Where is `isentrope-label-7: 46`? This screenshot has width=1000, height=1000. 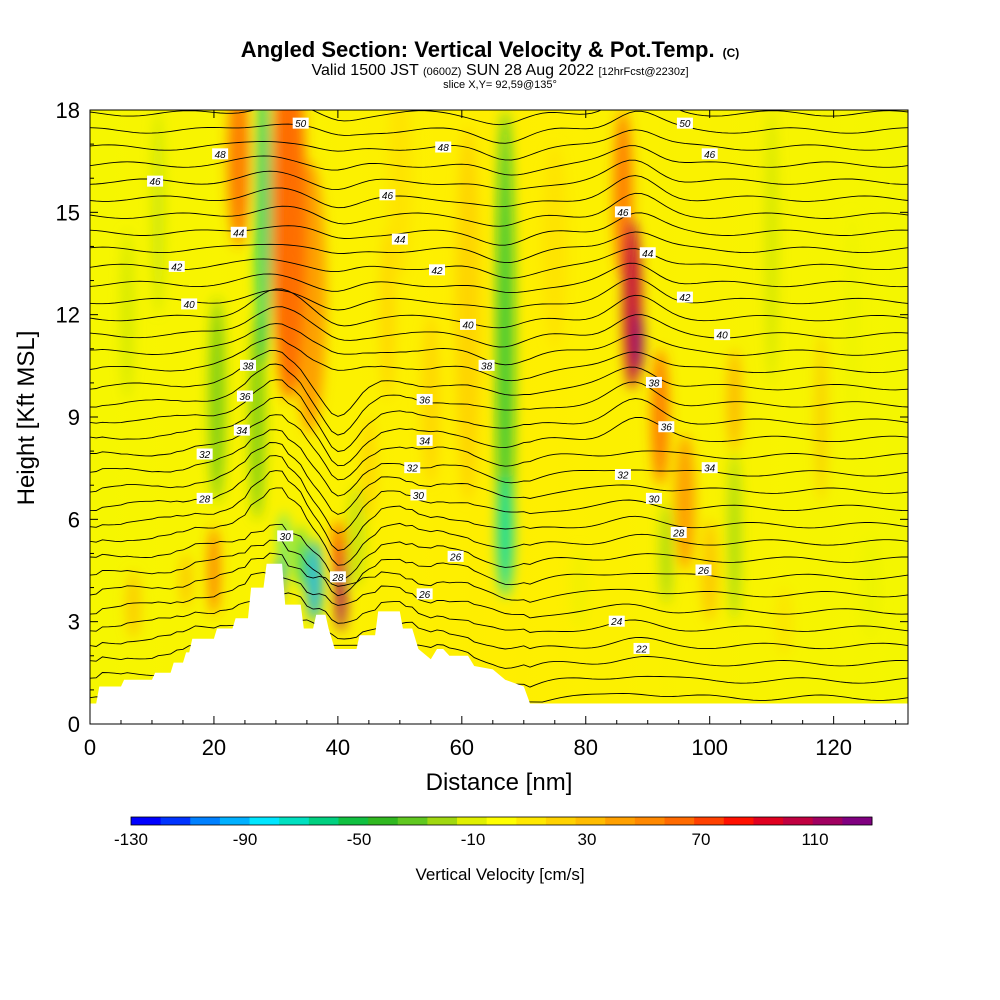 isentrope-label-7: 46 is located at coordinates (622, 212).